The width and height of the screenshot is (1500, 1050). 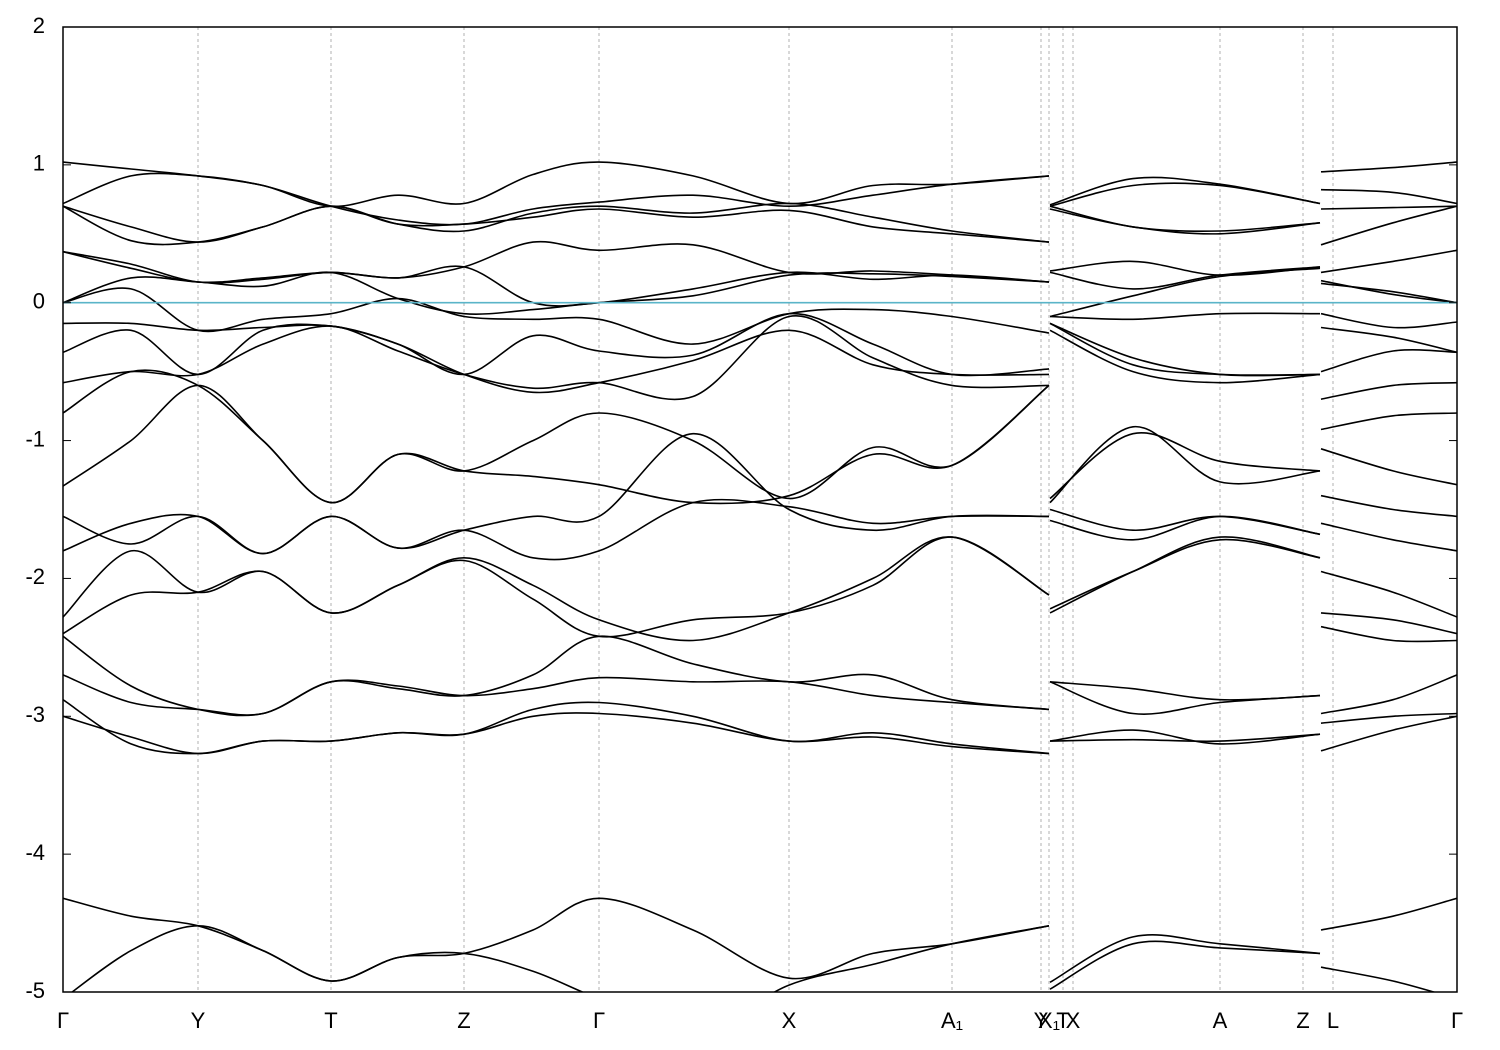 I want to click on y-tick-label: 2, so click(x=39, y=25).